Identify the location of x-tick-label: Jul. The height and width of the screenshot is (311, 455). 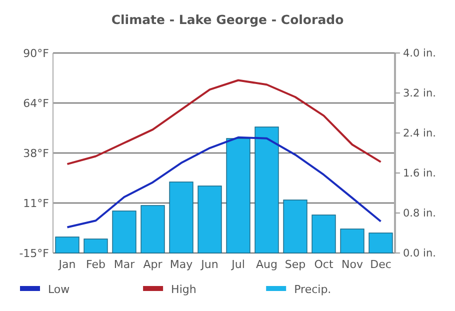
(237, 264).